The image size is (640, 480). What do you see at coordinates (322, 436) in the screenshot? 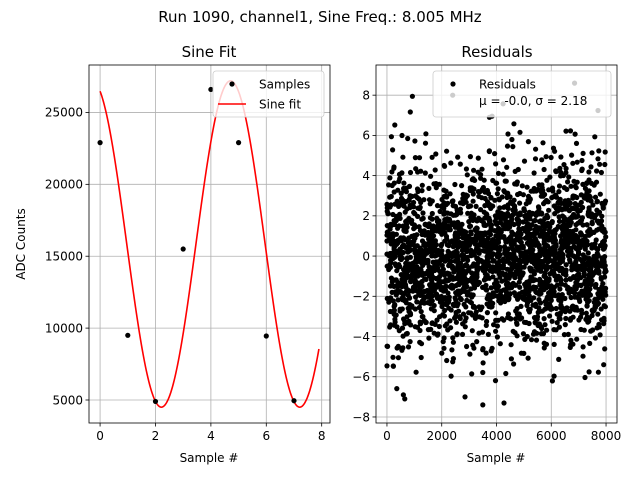
I see `sine-fit-xtick-label: 8` at bounding box center [322, 436].